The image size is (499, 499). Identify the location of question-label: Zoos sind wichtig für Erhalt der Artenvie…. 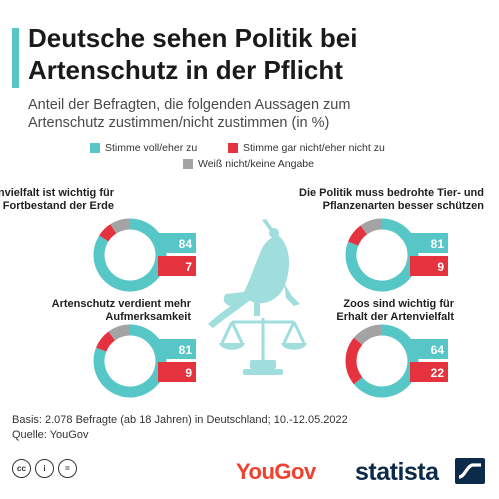
(395, 310).